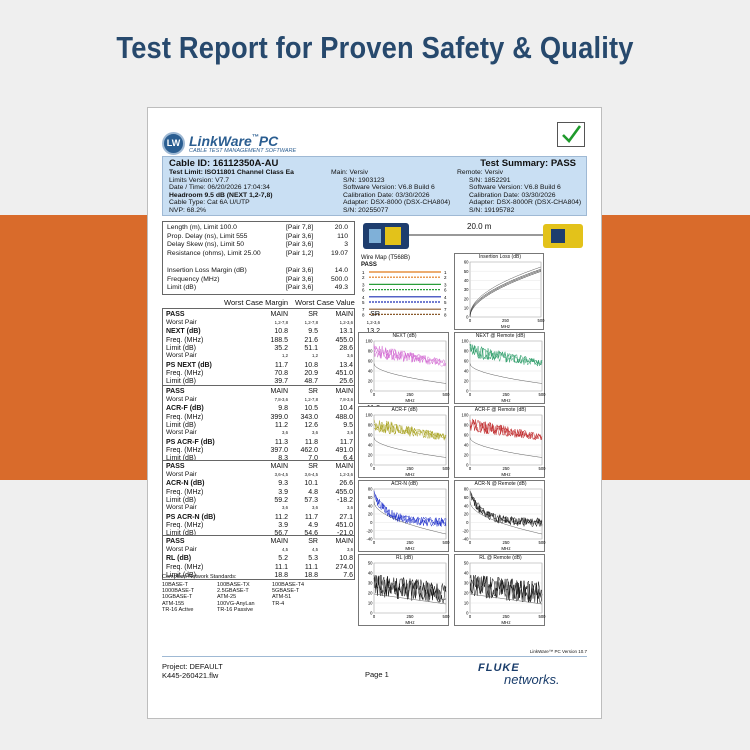 The width and height of the screenshot is (750, 750). Describe the element at coordinates (309, 450) in the screenshot. I see `group-cell: 462.0` at that location.